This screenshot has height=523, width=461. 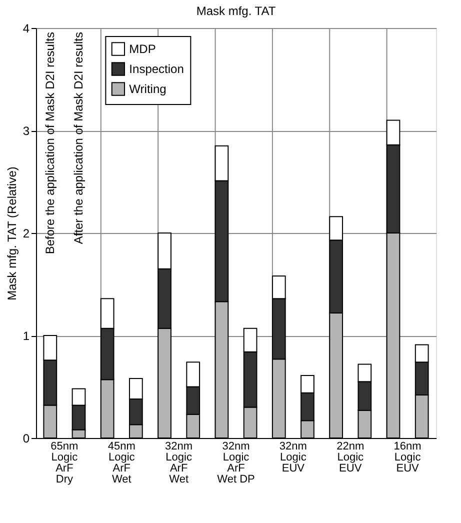 I want to click on y-tick-label: 4, so click(x=26, y=29).